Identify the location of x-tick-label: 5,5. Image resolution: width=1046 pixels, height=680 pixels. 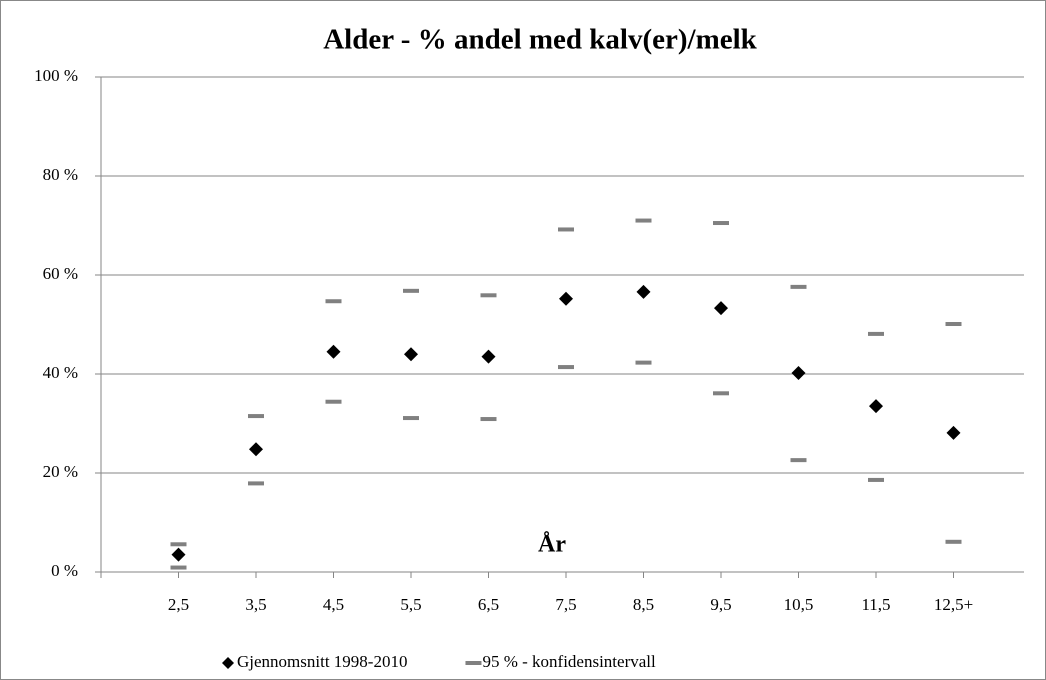
(410, 604).